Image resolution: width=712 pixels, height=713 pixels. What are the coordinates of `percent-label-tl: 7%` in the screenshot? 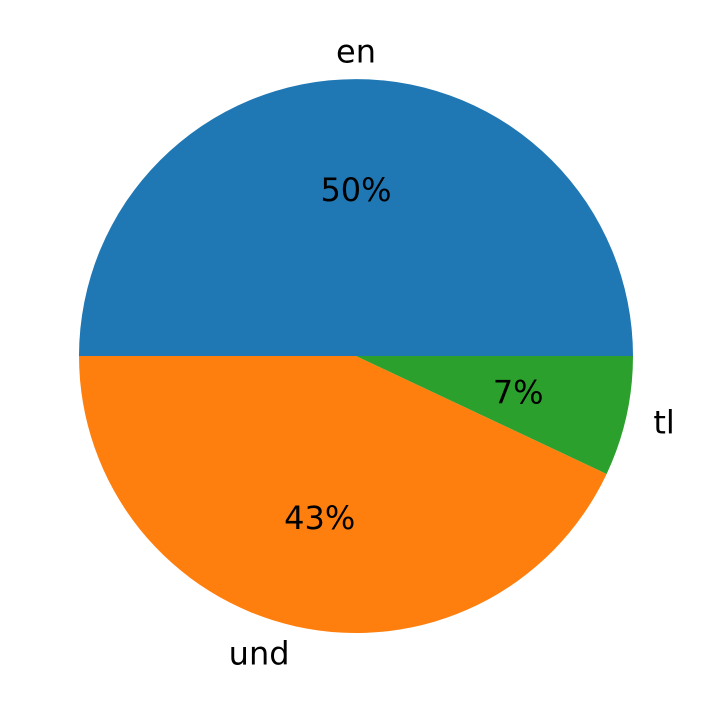 It's located at (518, 392).